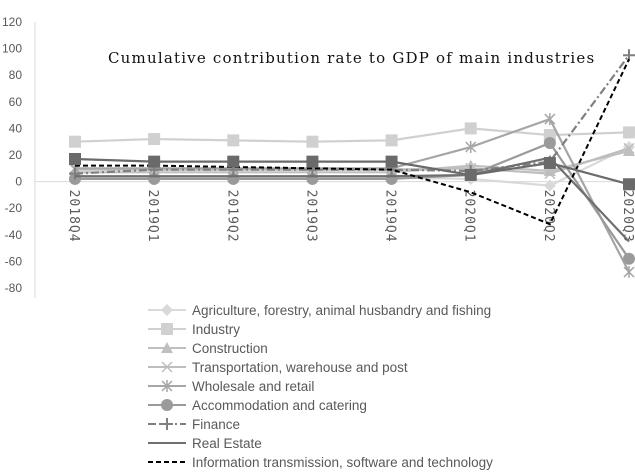  What do you see at coordinates (16, 155) in the screenshot?
I see `y-tick-label: 20` at bounding box center [16, 155].